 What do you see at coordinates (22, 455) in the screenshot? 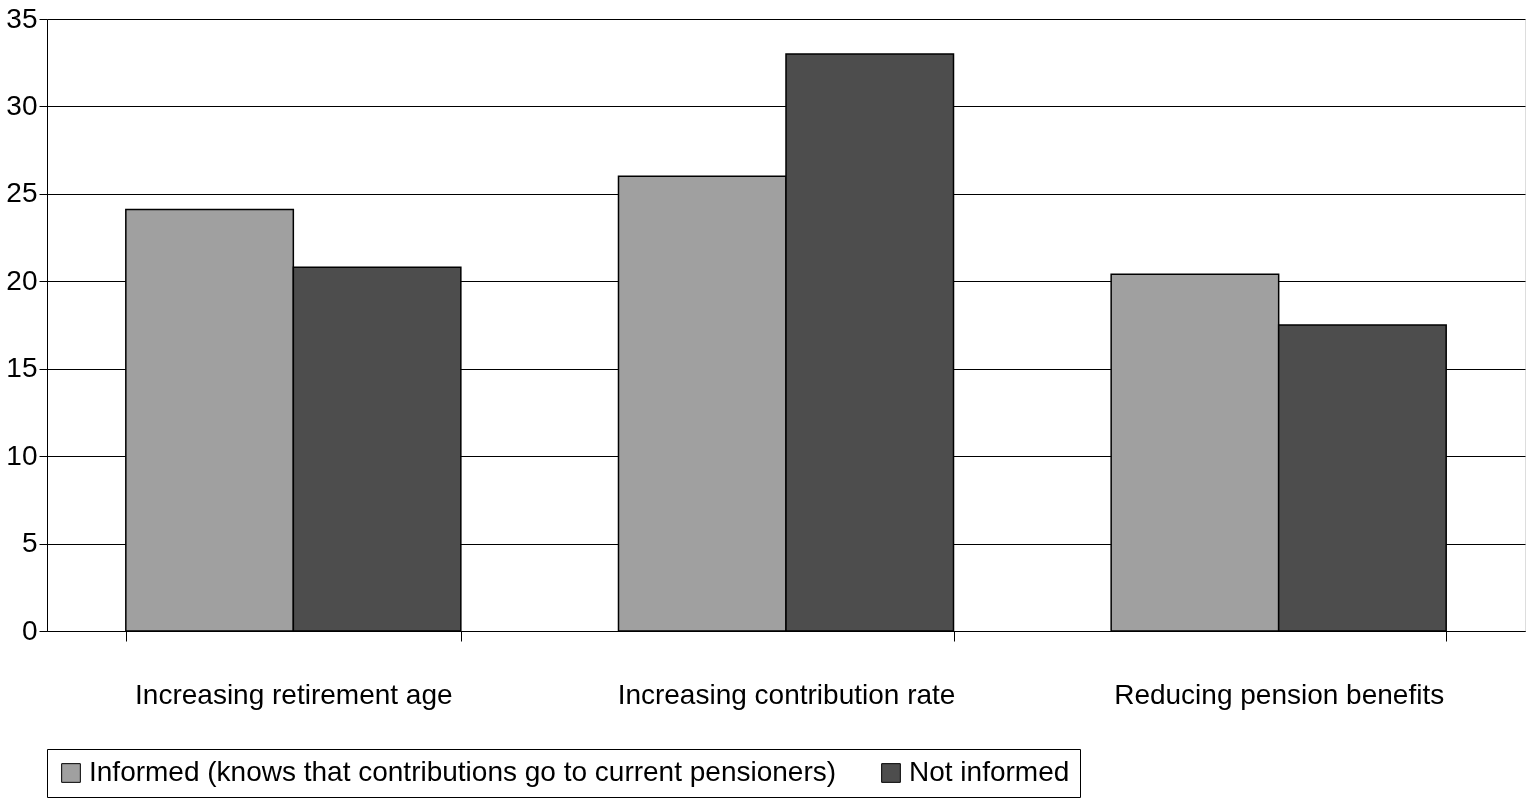
I see `y-tick-label: 10` at bounding box center [22, 455].